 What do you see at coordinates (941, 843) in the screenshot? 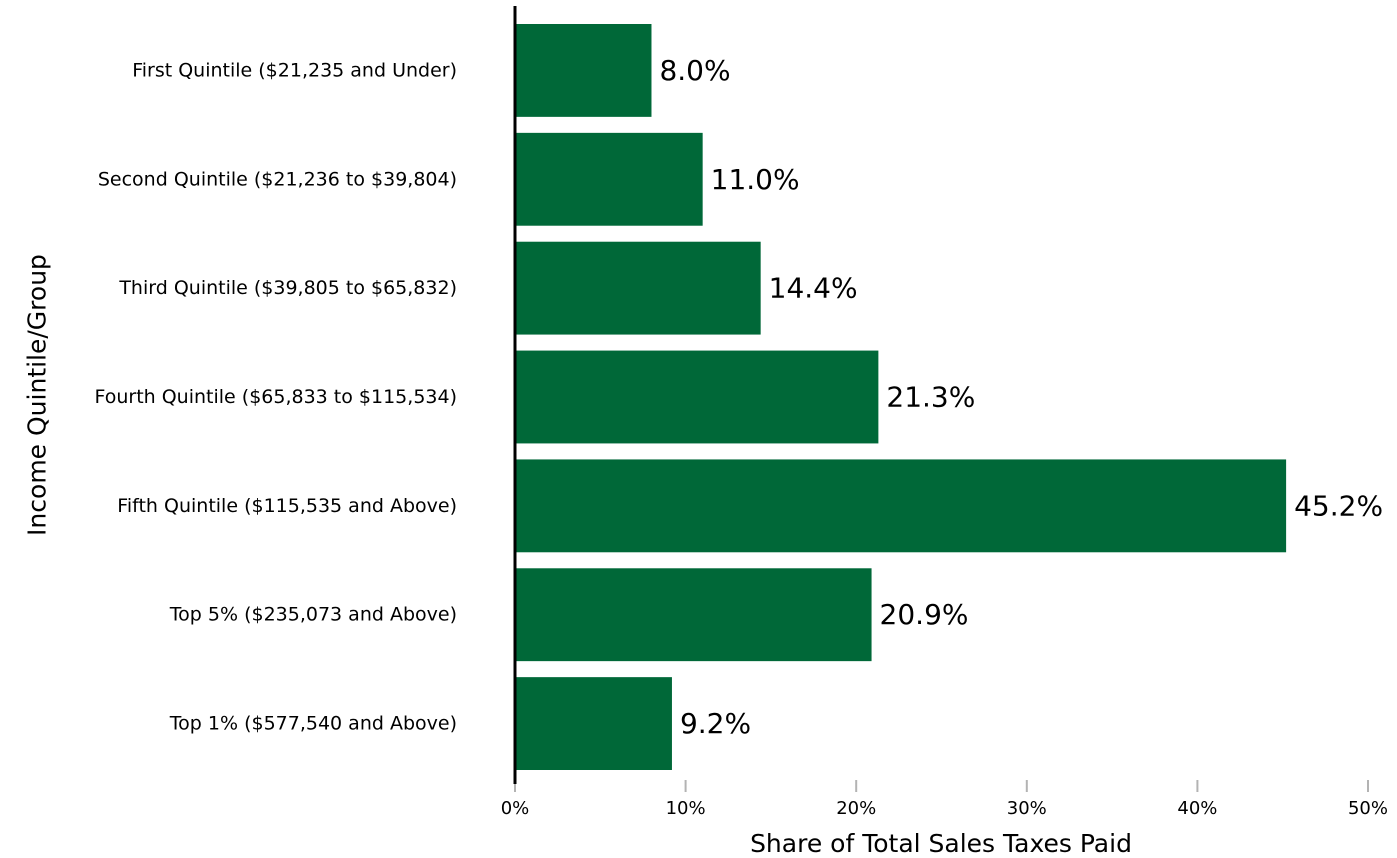
I see `x-axis-title: Share of Total Sales Taxes Paid` at bounding box center [941, 843].